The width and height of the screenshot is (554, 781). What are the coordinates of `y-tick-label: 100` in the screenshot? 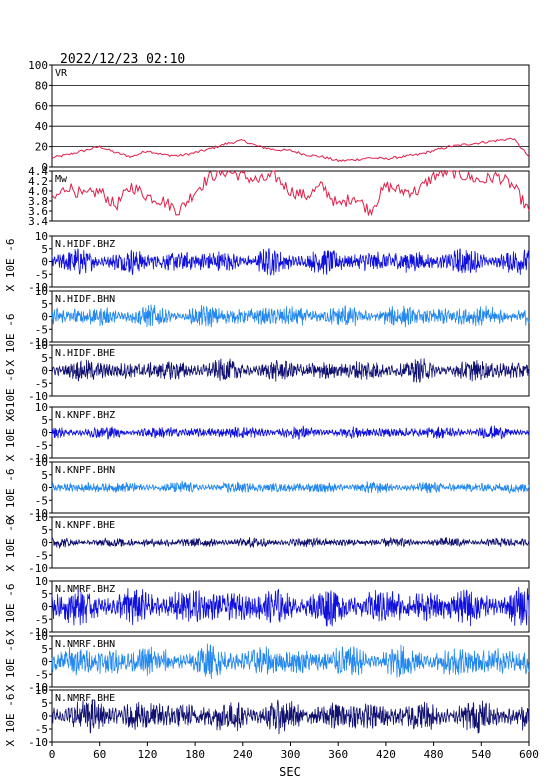 It's located at (38, 65).